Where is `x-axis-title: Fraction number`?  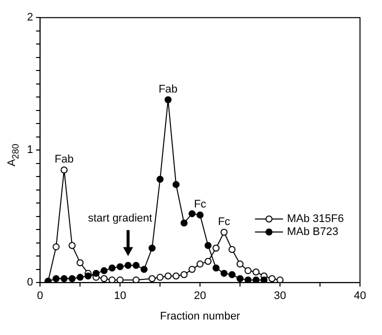
x-axis-title: Fraction number is located at coordinates (200, 316).